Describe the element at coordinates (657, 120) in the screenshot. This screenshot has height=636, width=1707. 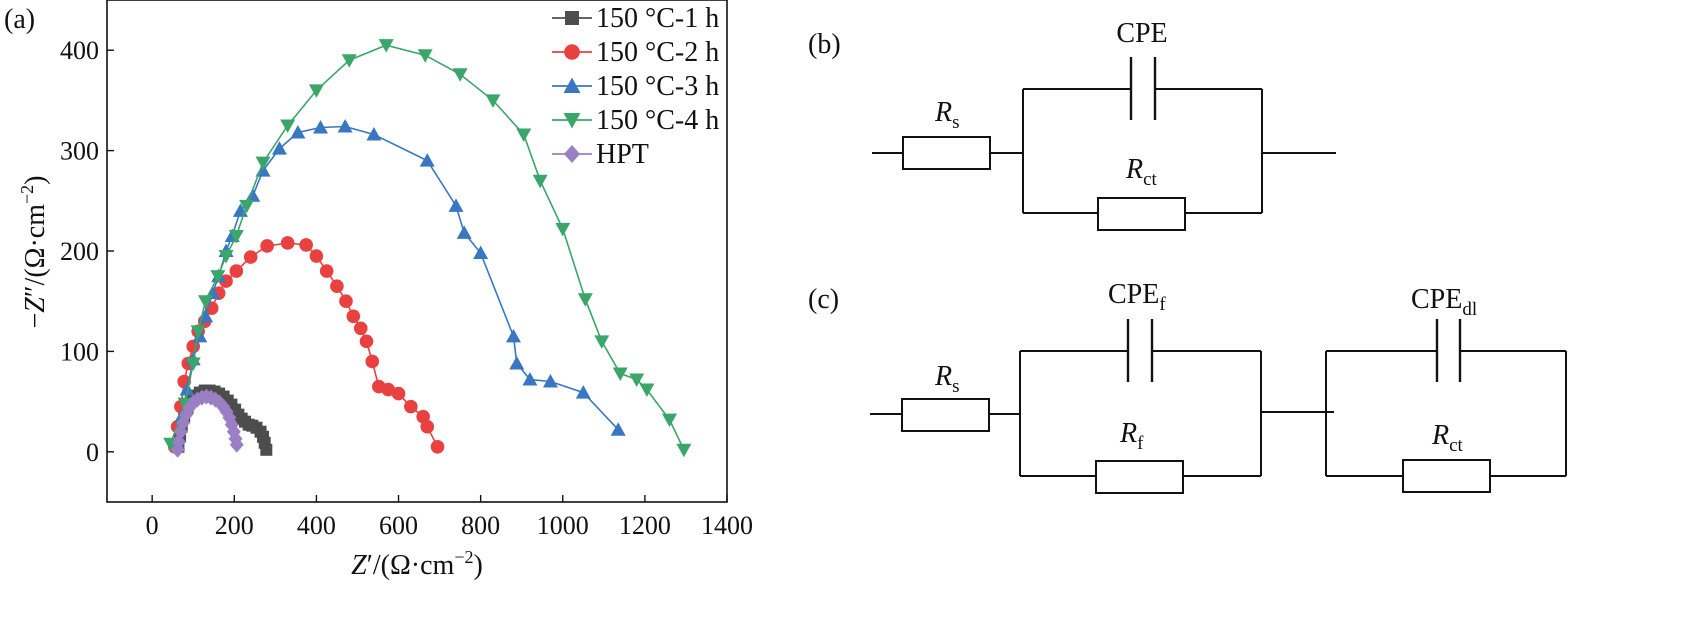
I see `legend-label: 150 °C-4 h` at that location.